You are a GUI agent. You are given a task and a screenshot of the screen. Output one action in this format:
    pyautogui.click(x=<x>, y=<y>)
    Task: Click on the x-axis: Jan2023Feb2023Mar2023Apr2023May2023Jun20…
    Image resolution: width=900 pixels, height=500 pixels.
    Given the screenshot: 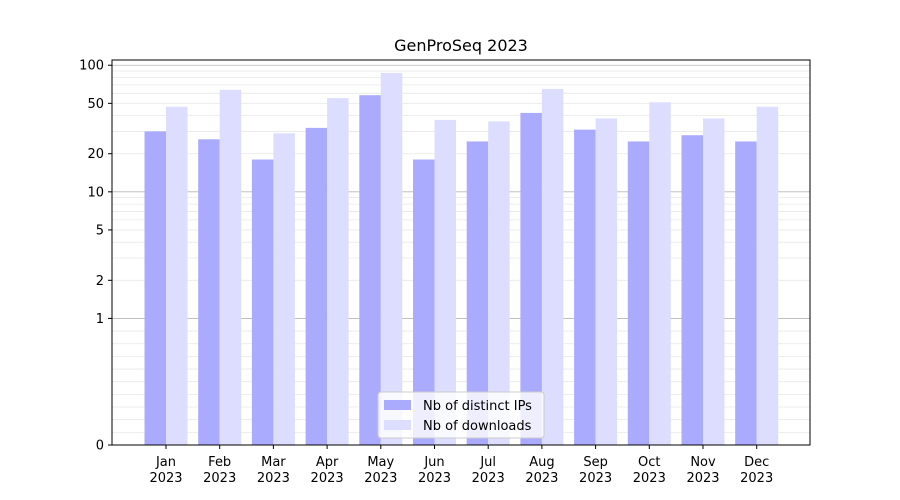 What is the action you would take?
    pyautogui.click(x=461, y=465)
    